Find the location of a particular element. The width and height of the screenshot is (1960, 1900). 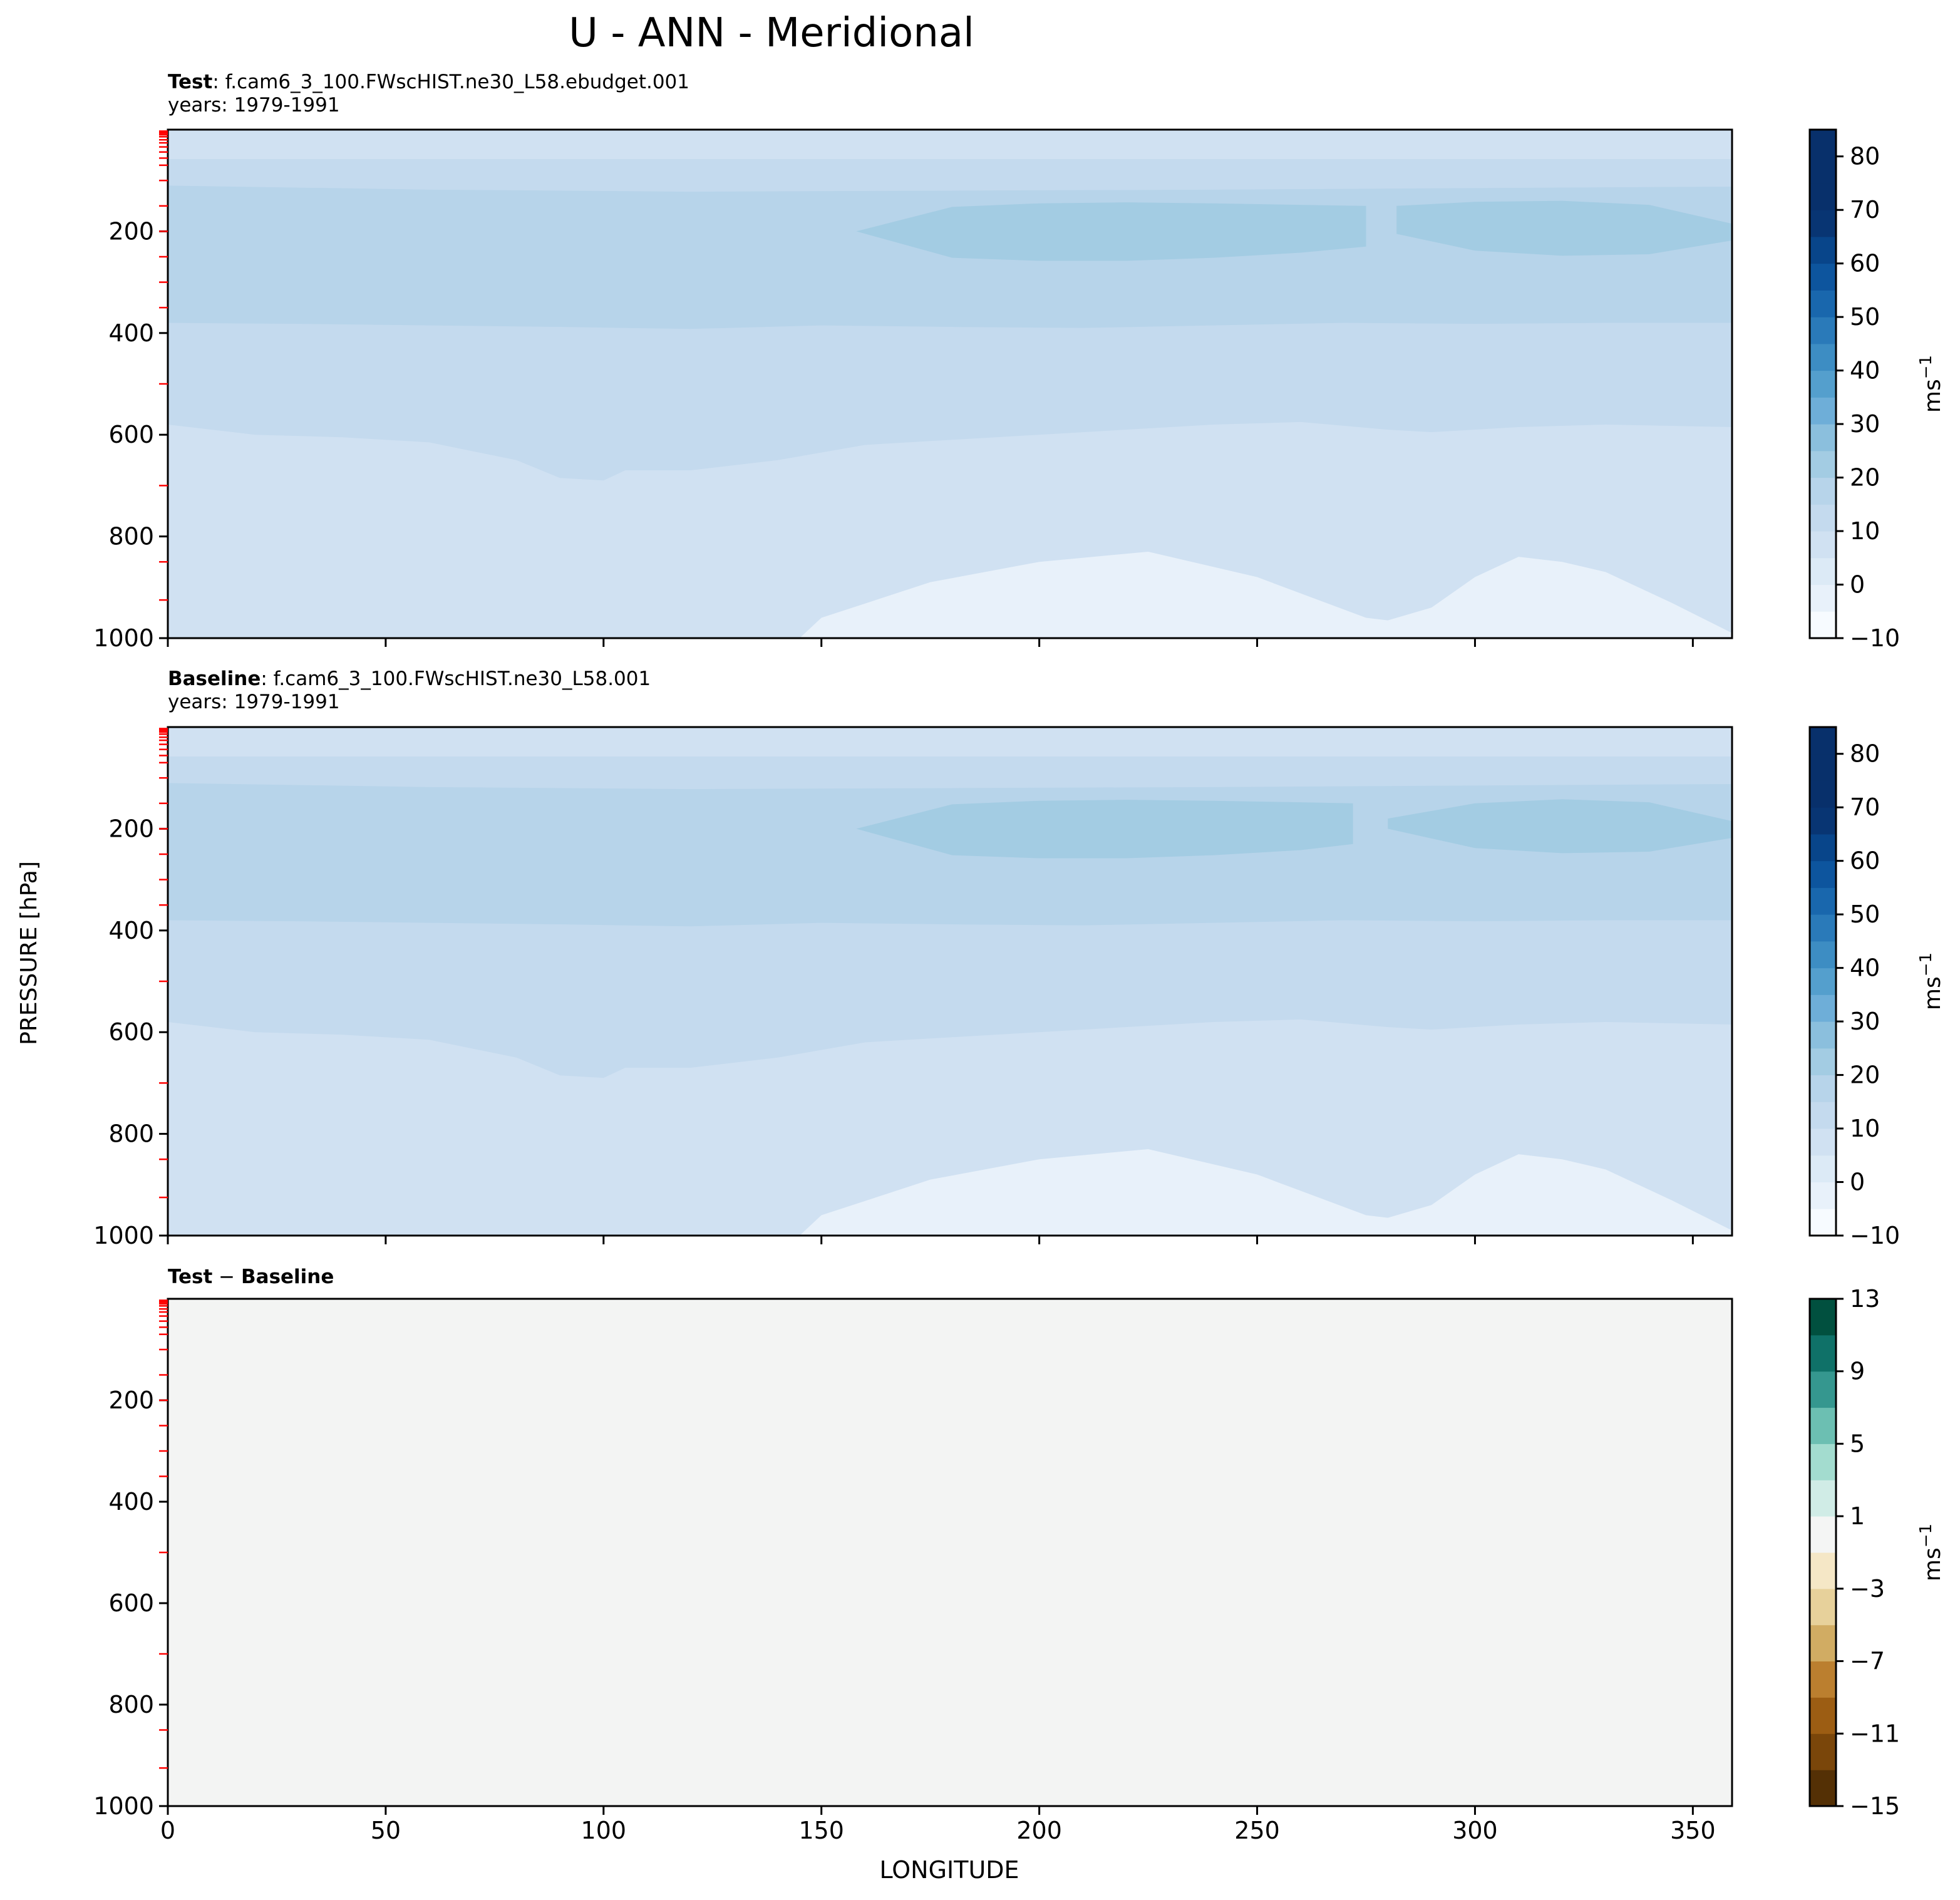

colorbar-tick-label: 13 is located at coordinates (1865, 1299).